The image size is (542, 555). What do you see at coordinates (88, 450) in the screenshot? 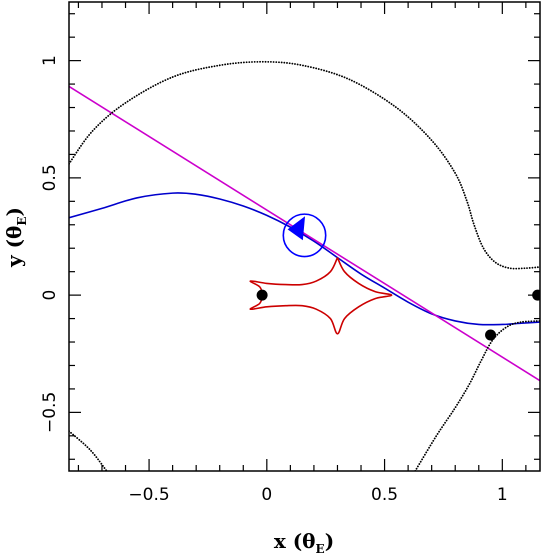
I see `series-critical-curve-left` at bounding box center [88, 450].